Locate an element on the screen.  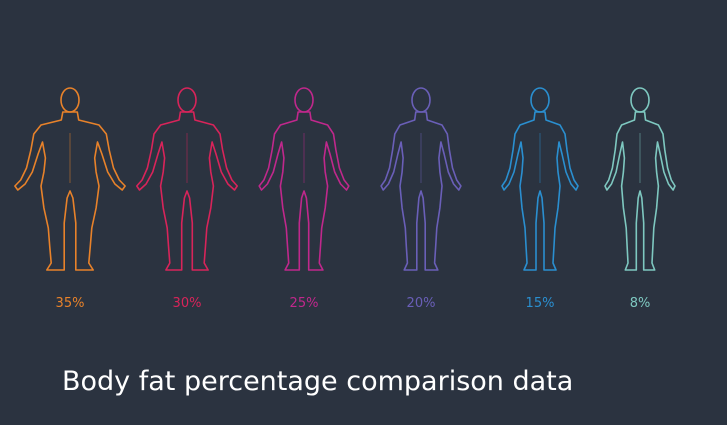
fat-label: 15% is located at coordinates (540, 303).